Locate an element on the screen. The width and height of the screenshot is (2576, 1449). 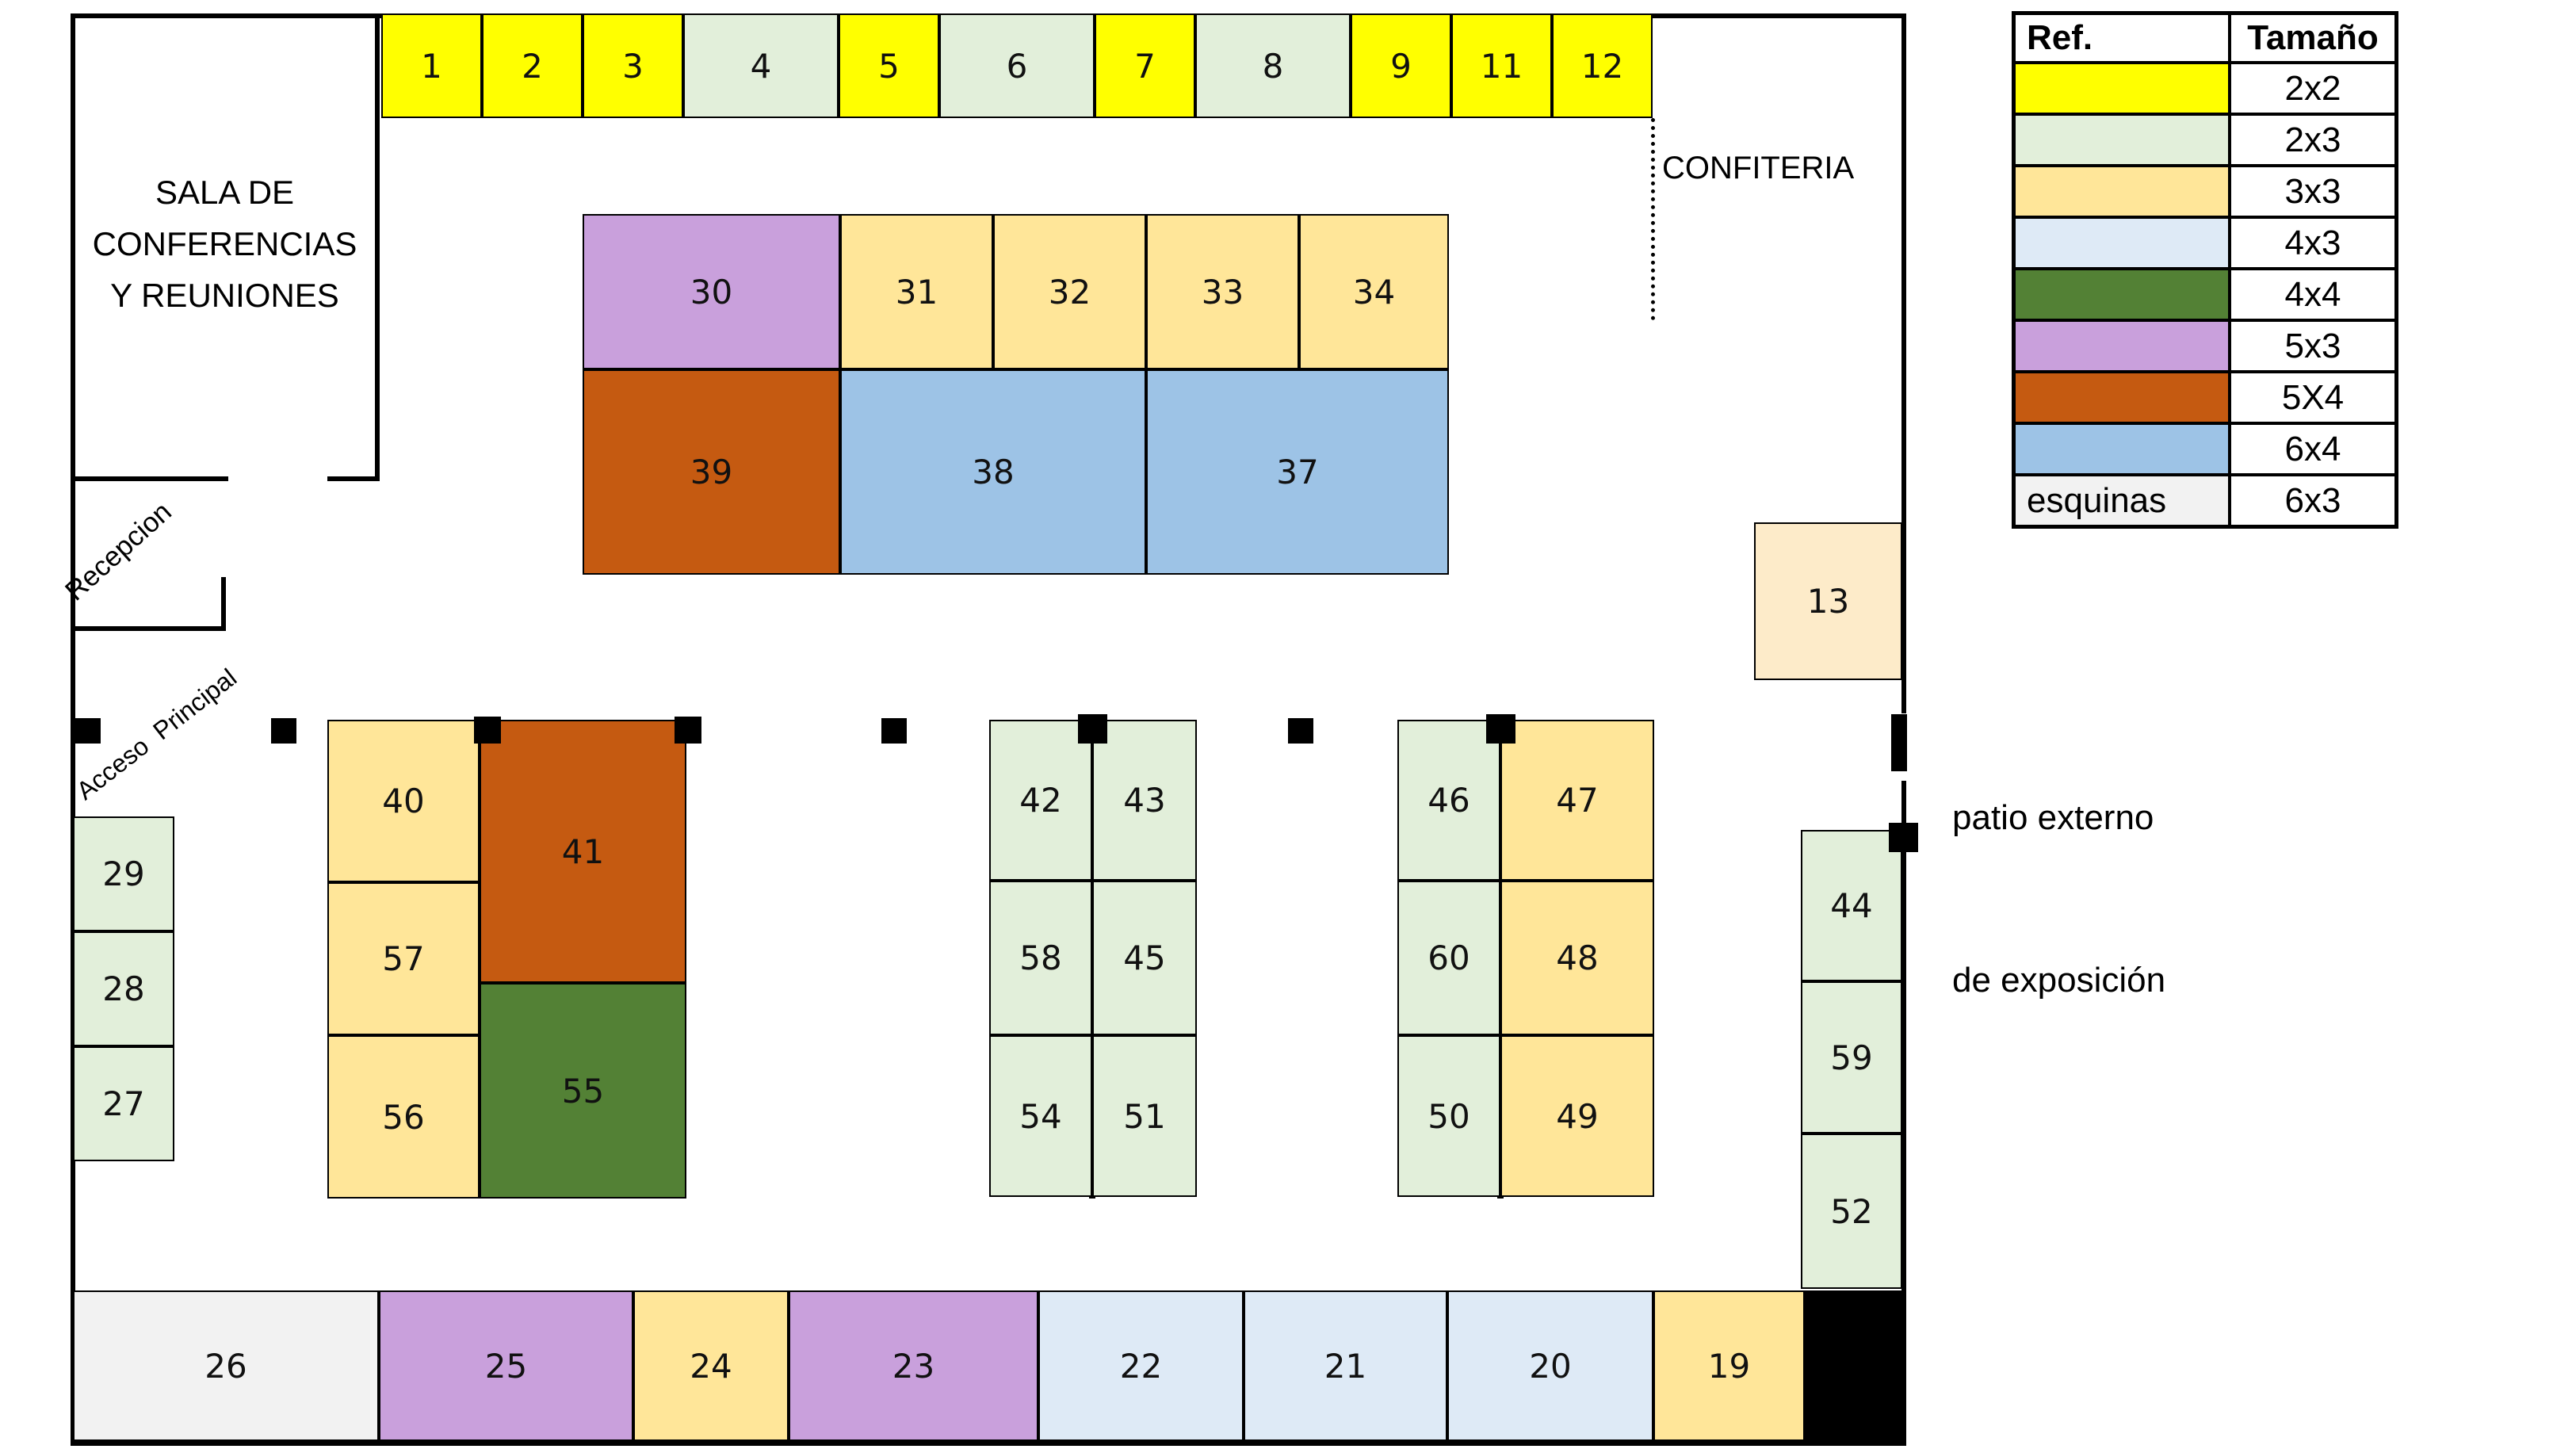
booth-34: 34 is located at coordinates (1374, 291).